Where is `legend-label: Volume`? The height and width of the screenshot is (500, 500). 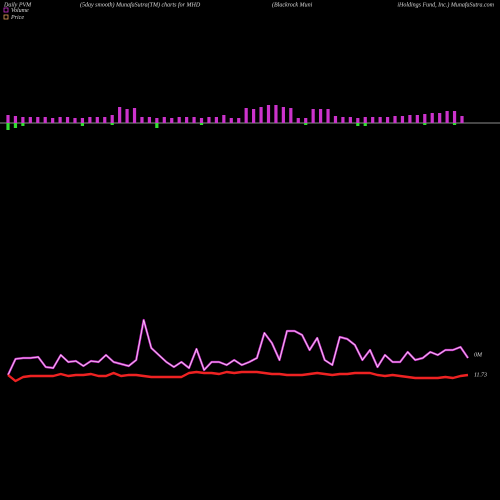 legend-label: Volume is located at coordinates (20, 11).